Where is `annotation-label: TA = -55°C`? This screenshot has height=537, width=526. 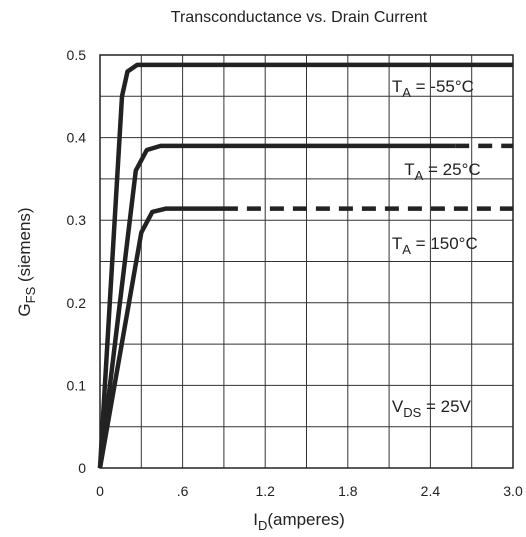 annotation-label: TA = -55°C is located at coordinates (433, 88).